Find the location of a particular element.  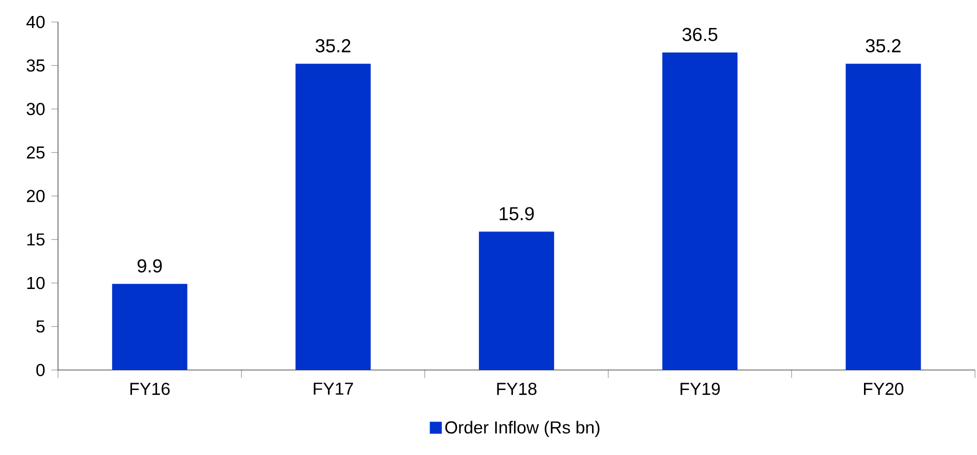

y-tick-label: 20 is located at coordinates (35, 196).